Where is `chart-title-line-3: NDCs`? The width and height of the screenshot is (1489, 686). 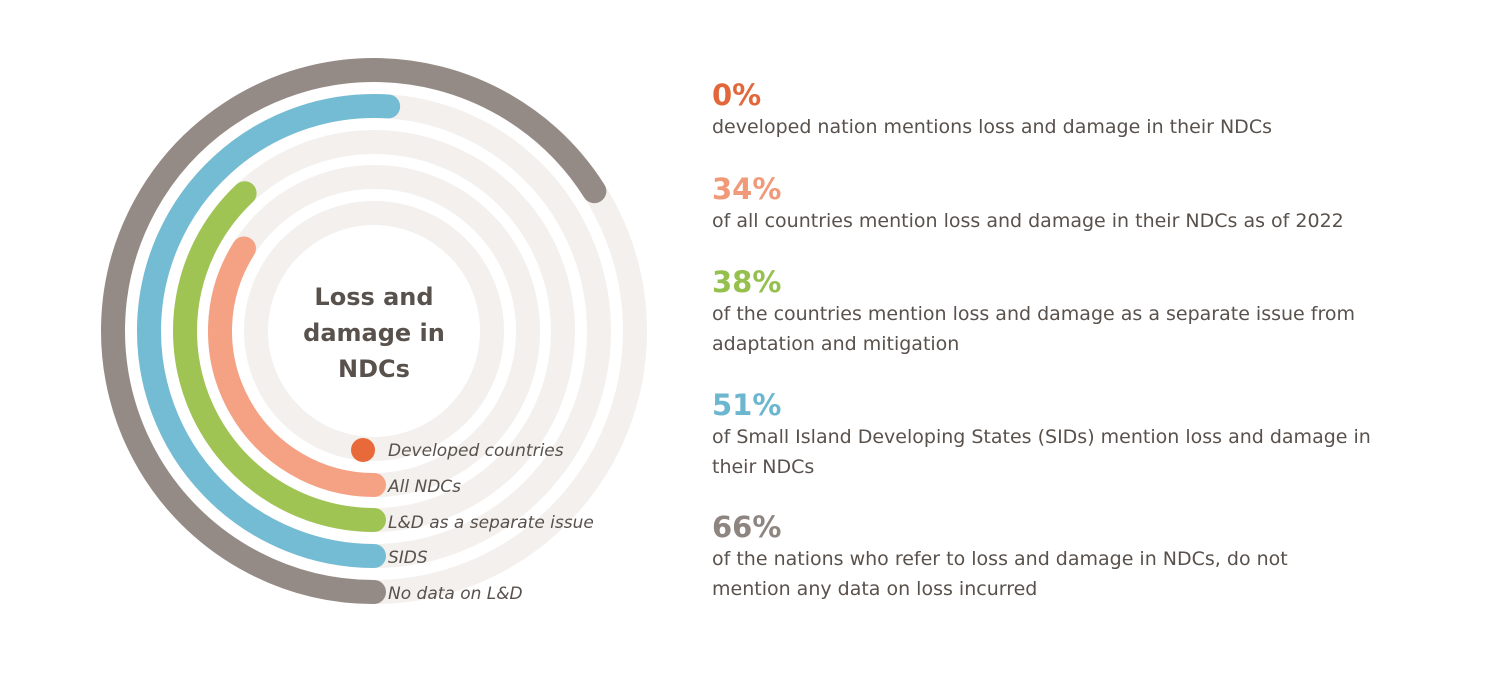
chart-title-line-3: NDCs is located at coordinates (374, 369).